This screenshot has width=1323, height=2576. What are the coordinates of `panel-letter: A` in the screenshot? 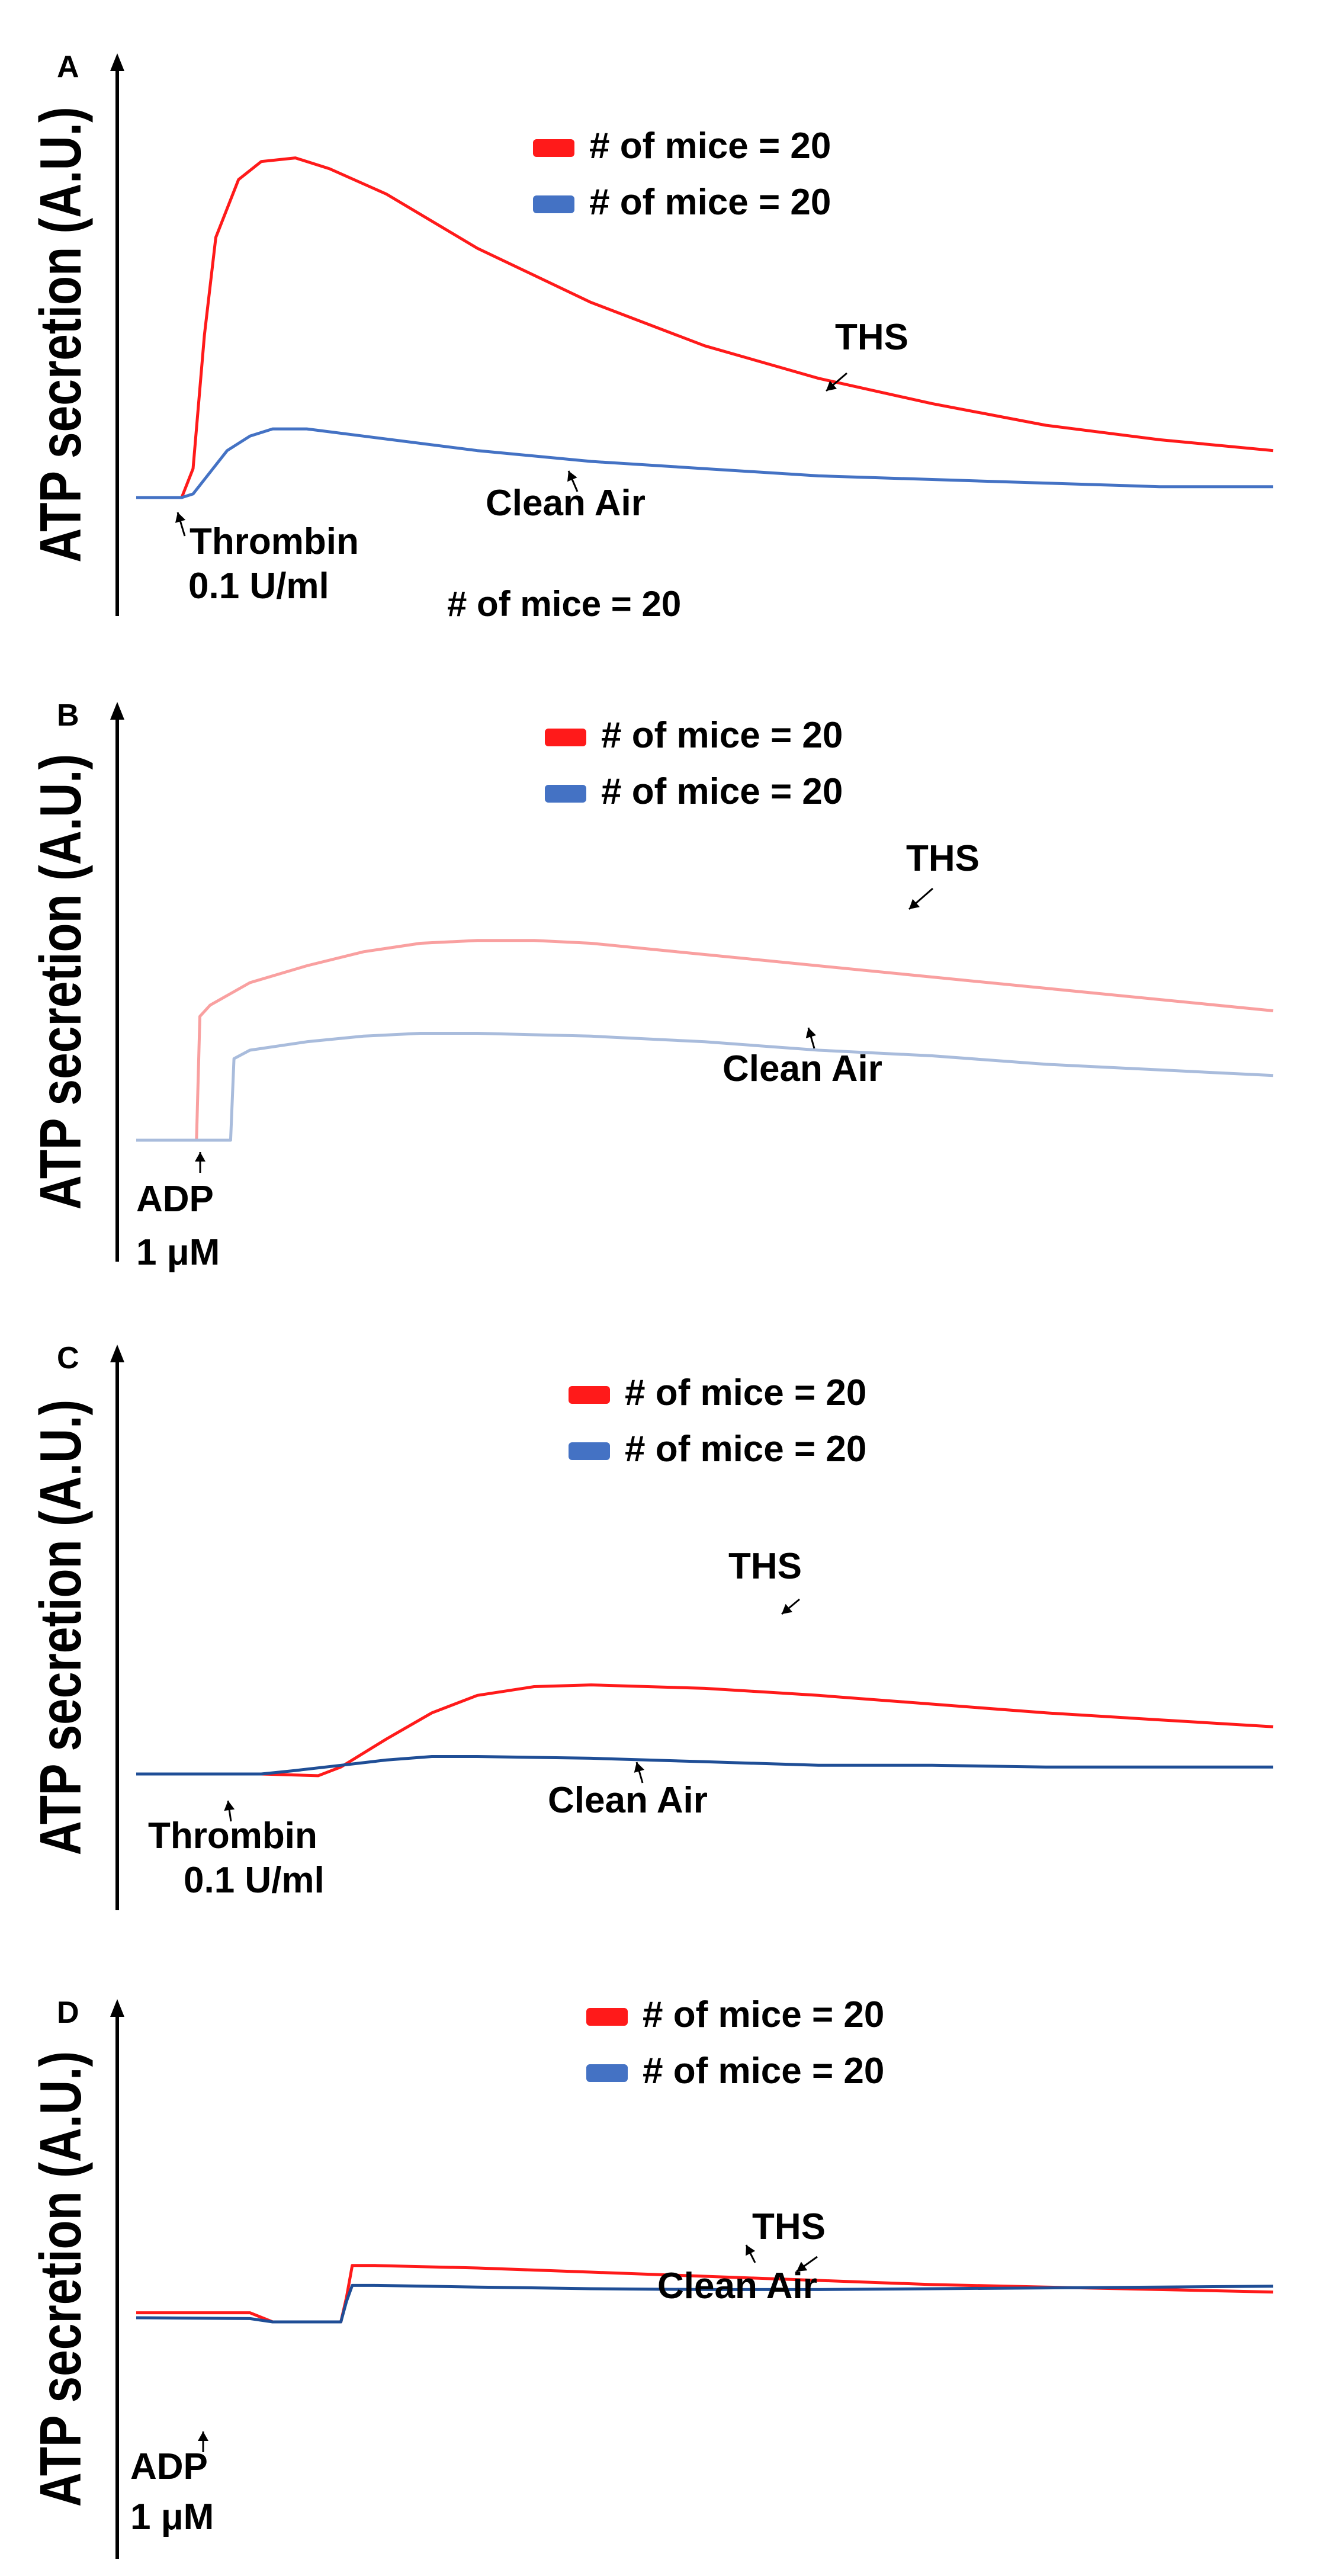 It's located at (68, 67).